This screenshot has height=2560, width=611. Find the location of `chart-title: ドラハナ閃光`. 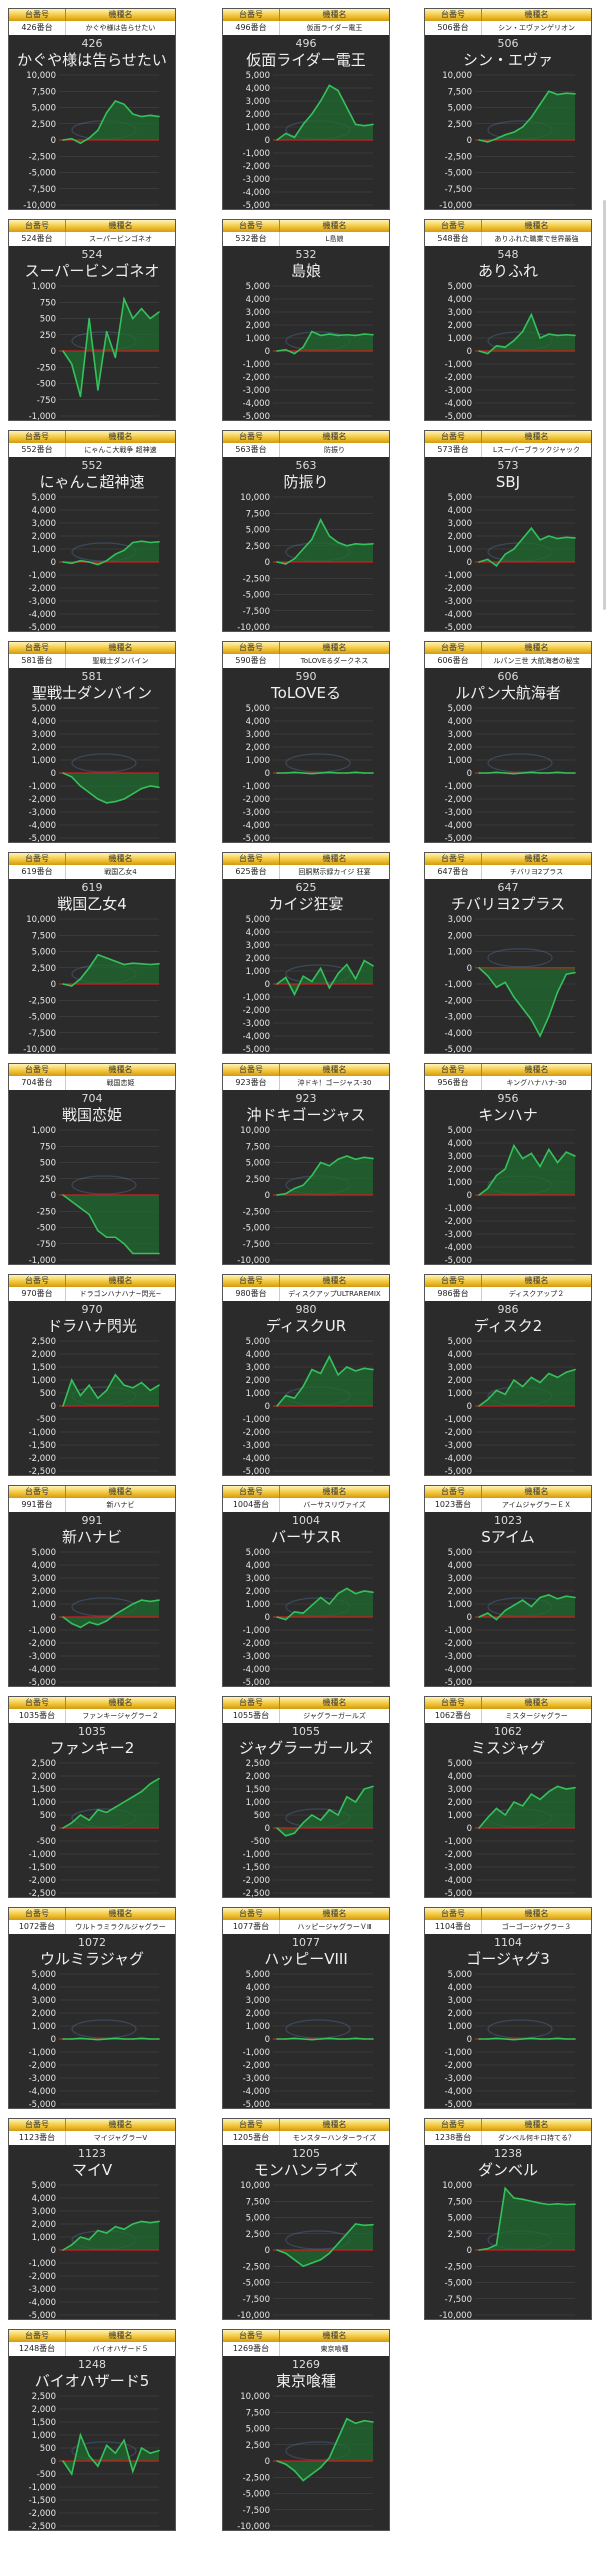

chart-title: ドラハナ閃光 is located at coordinates (92, 1326).